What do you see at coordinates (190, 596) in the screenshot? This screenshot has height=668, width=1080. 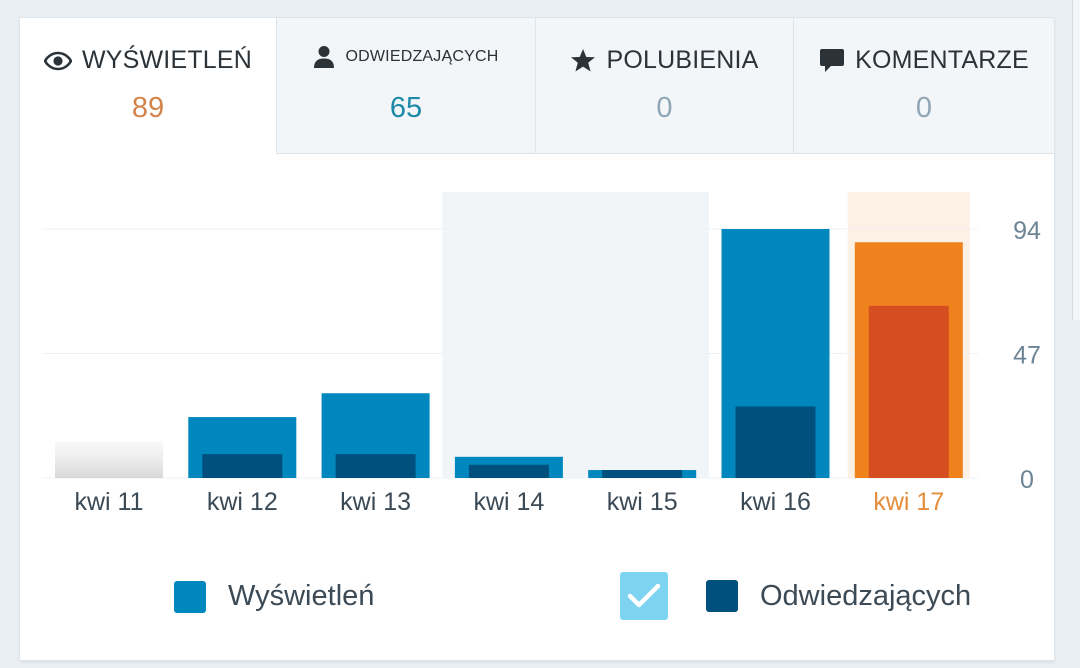 I see `legend-views-swatch` at bounding box center [190, 596].